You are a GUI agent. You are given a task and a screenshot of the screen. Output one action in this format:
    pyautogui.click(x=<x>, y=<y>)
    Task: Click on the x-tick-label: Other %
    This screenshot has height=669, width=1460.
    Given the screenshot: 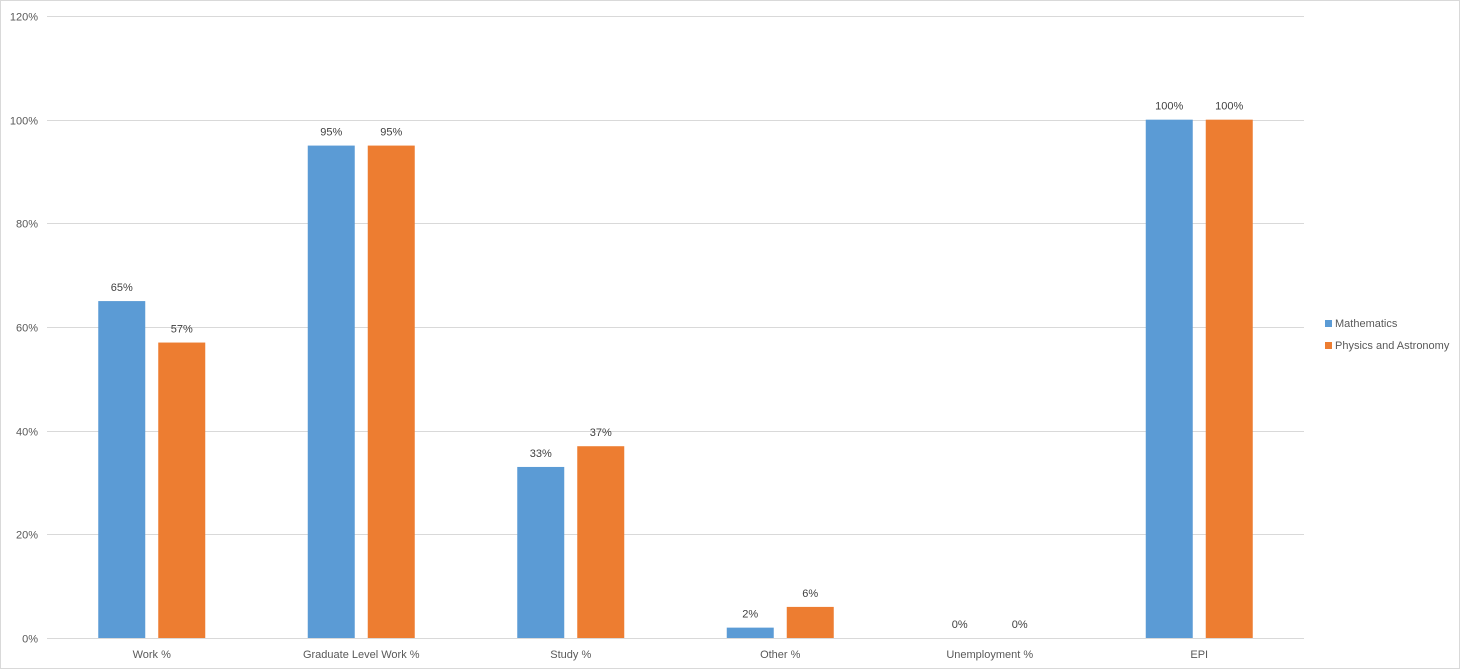 What is the action you would take?
    pyautogui.click(x=780, y=655)
    